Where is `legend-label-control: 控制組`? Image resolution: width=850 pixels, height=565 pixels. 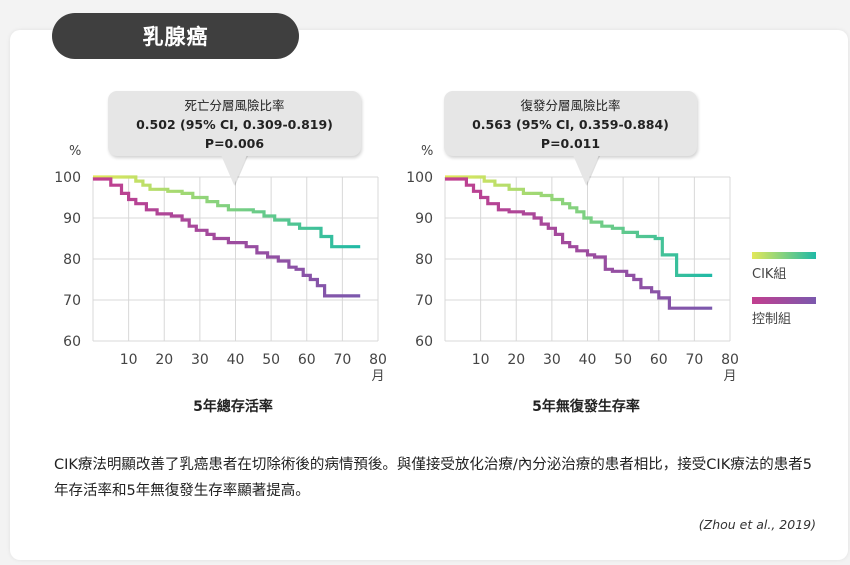 legend-label-control: 控制組 is located at coordinates (772, 319).